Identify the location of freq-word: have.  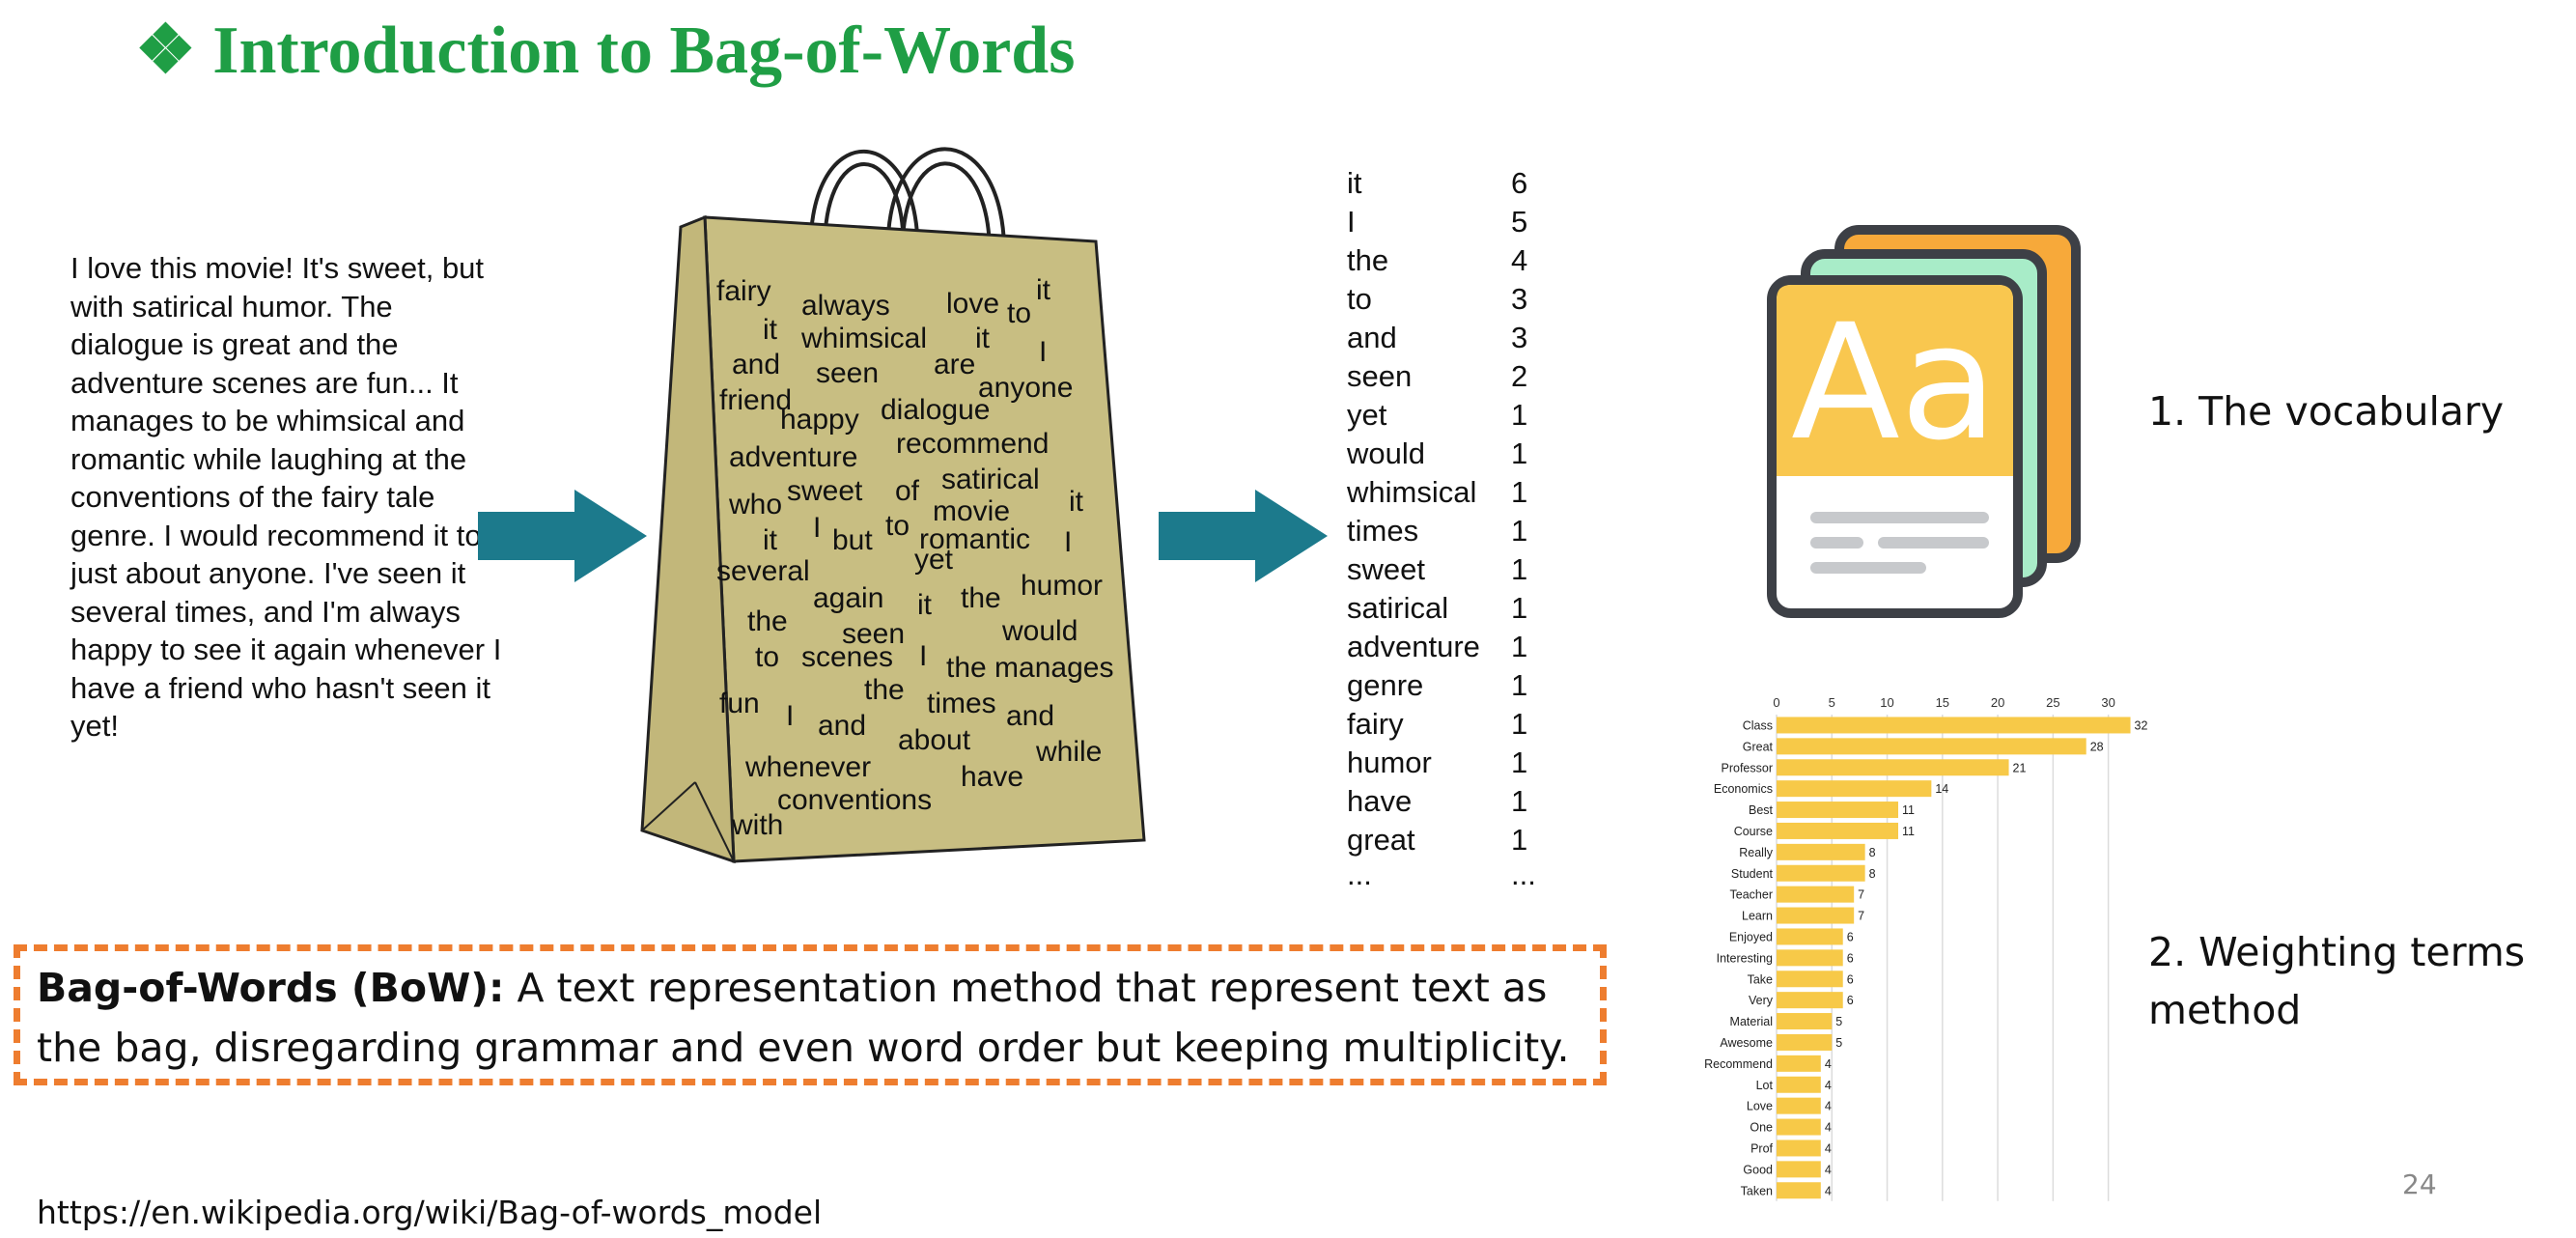
(1380, 801).